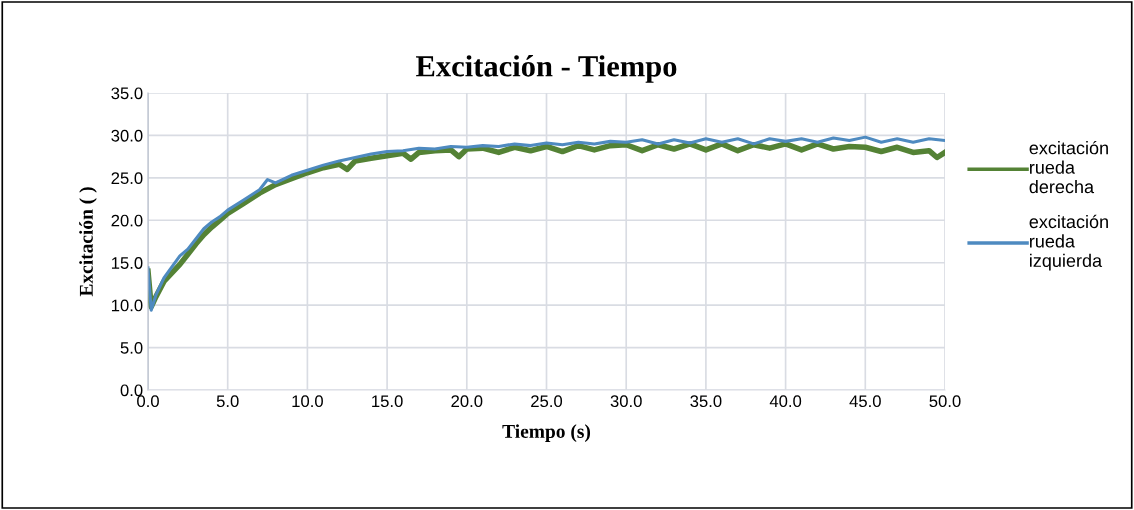 This screenshot has height=510, width=1134. What do you see at coordinates (127, 305) in the screenshot?
I see `y-tick-label: 10.0` at bounding box center [127, 305].